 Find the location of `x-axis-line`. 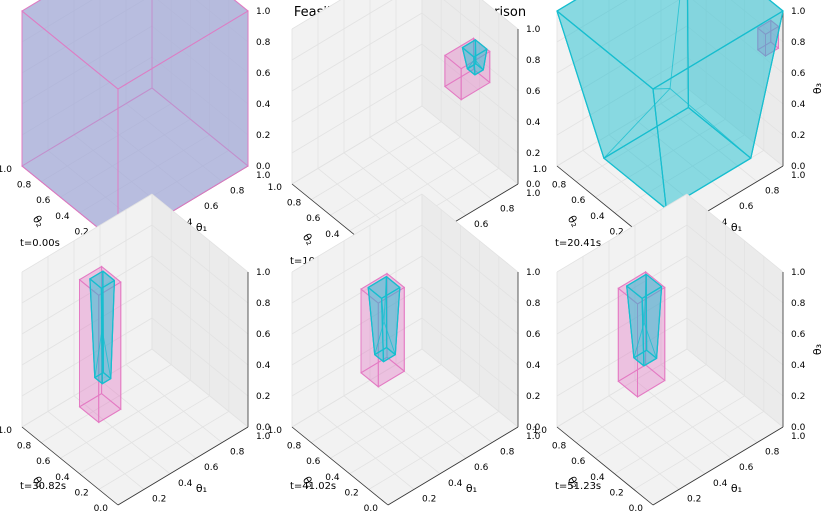

x-axis-line is located at coordinates (183, 466).